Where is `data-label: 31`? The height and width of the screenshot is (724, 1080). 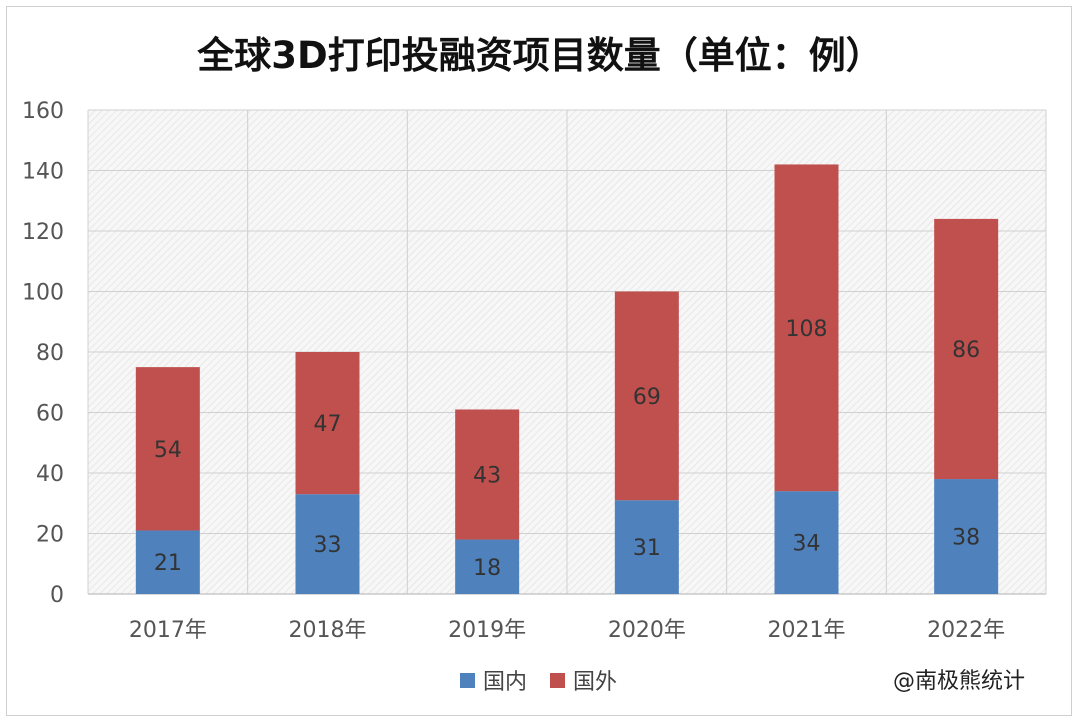 data-label: 31 is located at coordinates (647, 548).